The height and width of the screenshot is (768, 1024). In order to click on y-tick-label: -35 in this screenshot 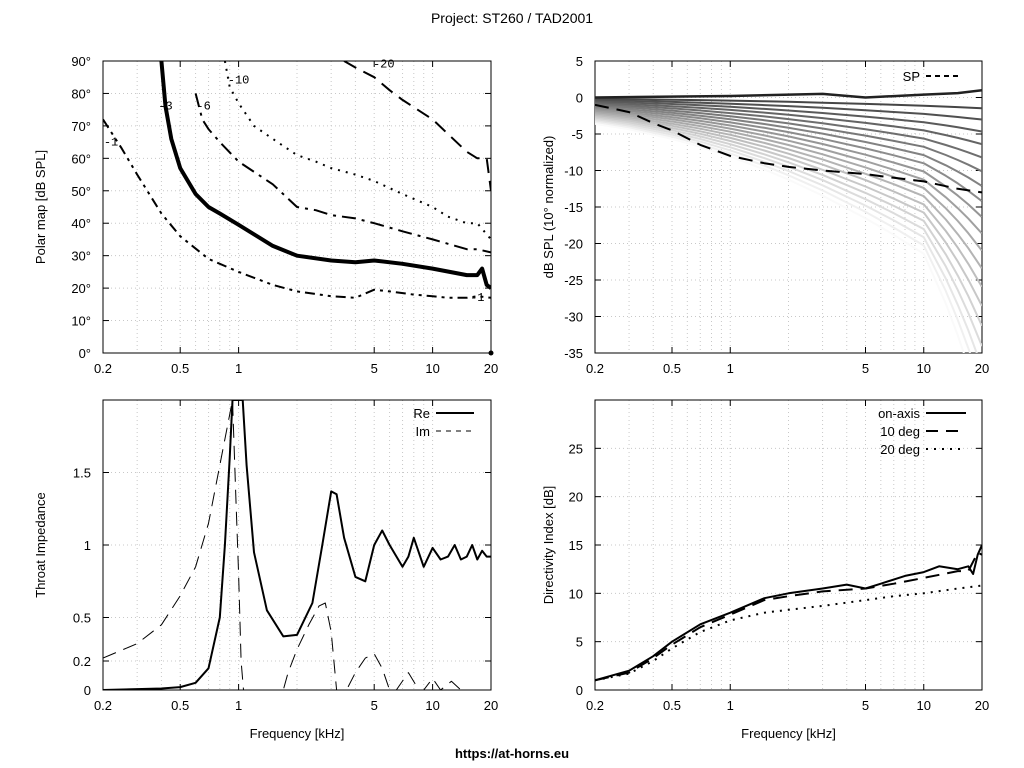, I will do `click(573, 353)`.